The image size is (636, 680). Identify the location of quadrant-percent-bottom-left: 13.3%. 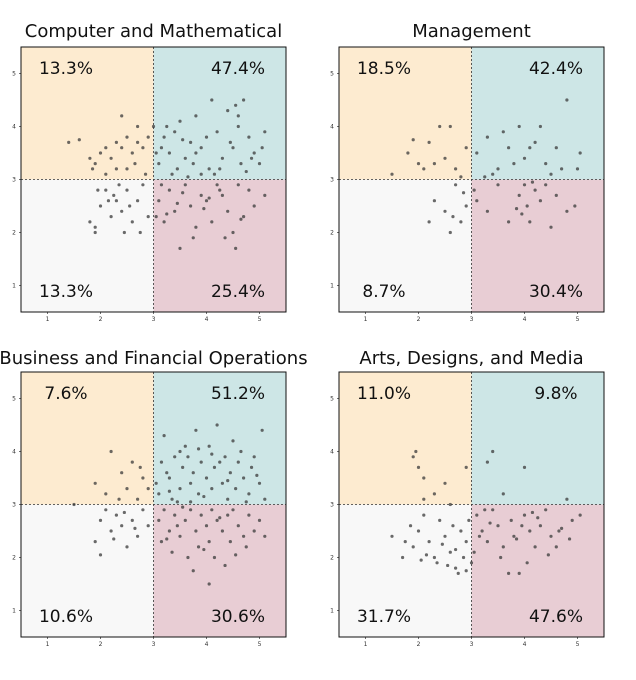
(66, 292).